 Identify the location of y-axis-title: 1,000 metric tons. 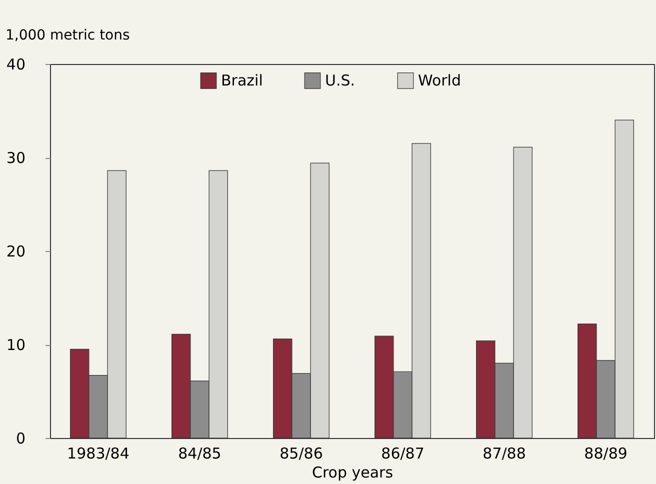
(68, 36).